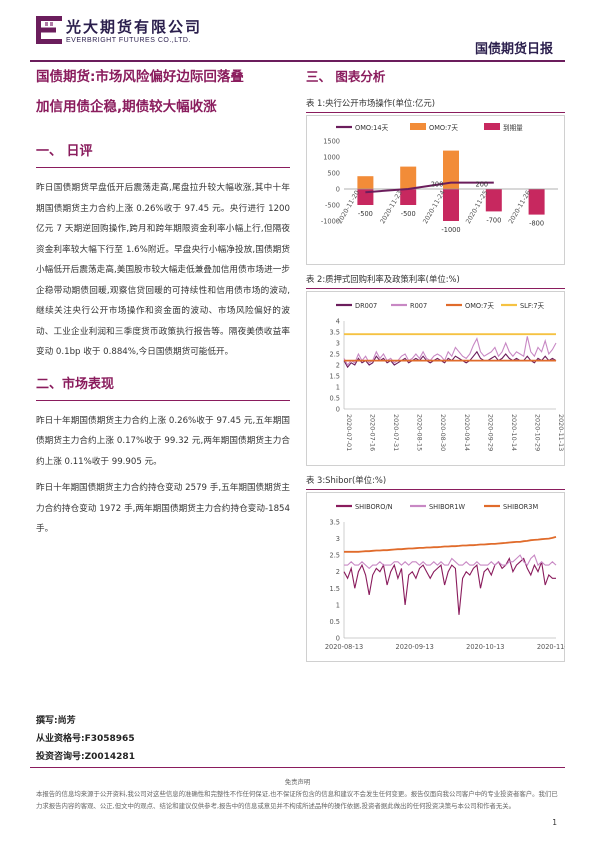 This screenshot has width=595, height=842. Describe the element at coordinates (349, 432) in the screenshot. I see `x-tick-label: 2020-07-01` at that location.